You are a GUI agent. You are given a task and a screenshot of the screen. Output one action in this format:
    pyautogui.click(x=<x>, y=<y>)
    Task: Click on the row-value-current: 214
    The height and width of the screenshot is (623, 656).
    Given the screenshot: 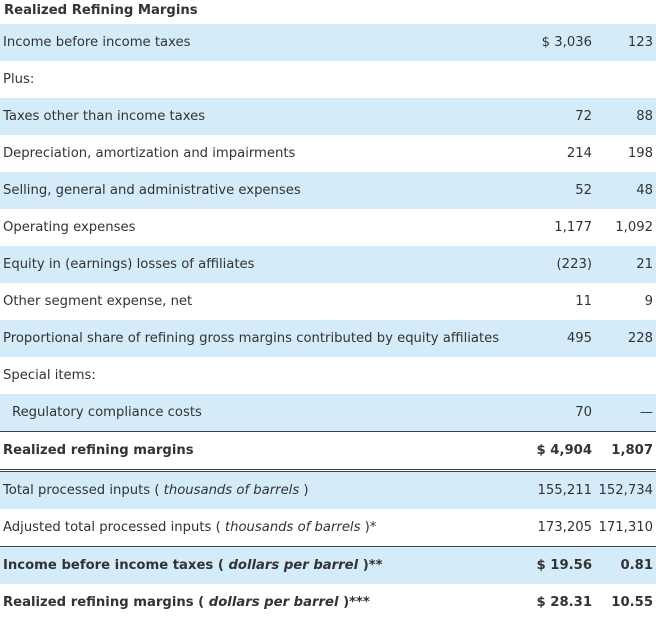 What is the action you would take?
    pyautogui.click(x=579, y=153)
    